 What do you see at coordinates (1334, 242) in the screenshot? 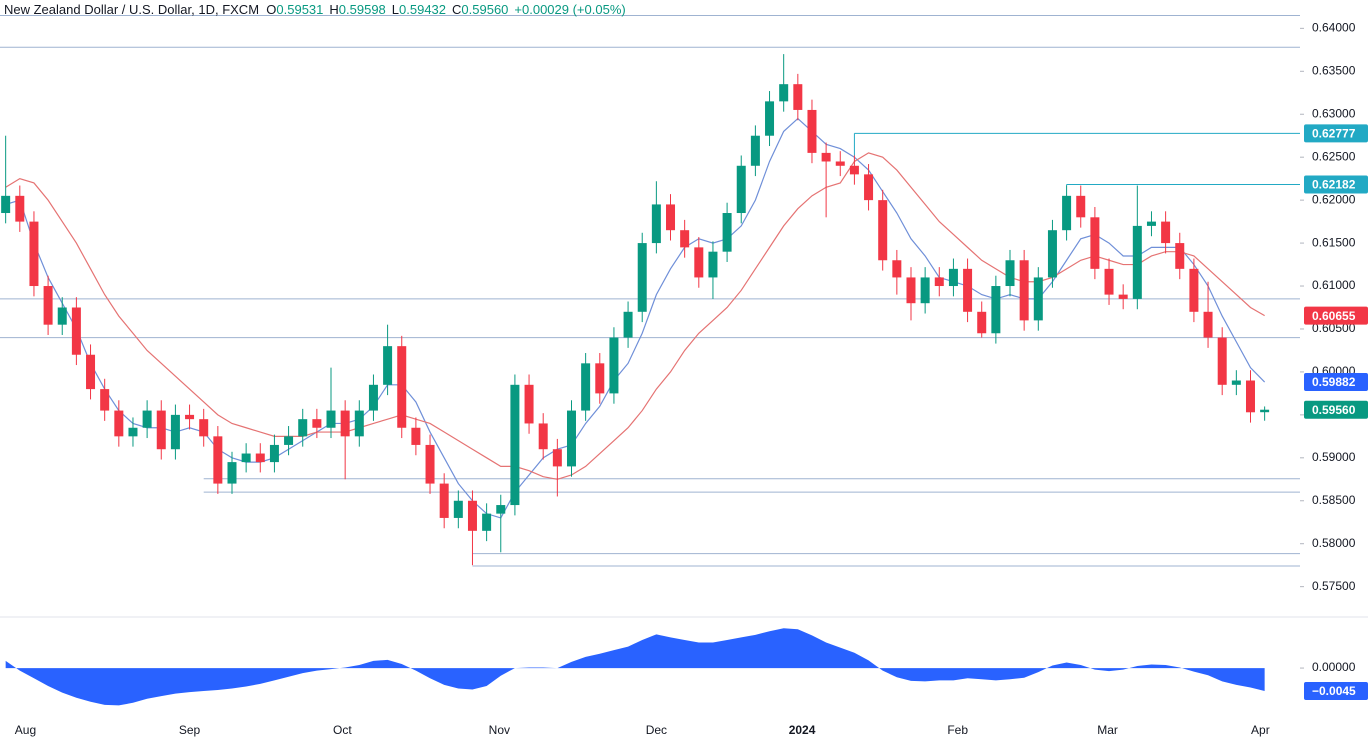
I see `y-tick-label: 0.61500` at bounding box center [1334, 242].